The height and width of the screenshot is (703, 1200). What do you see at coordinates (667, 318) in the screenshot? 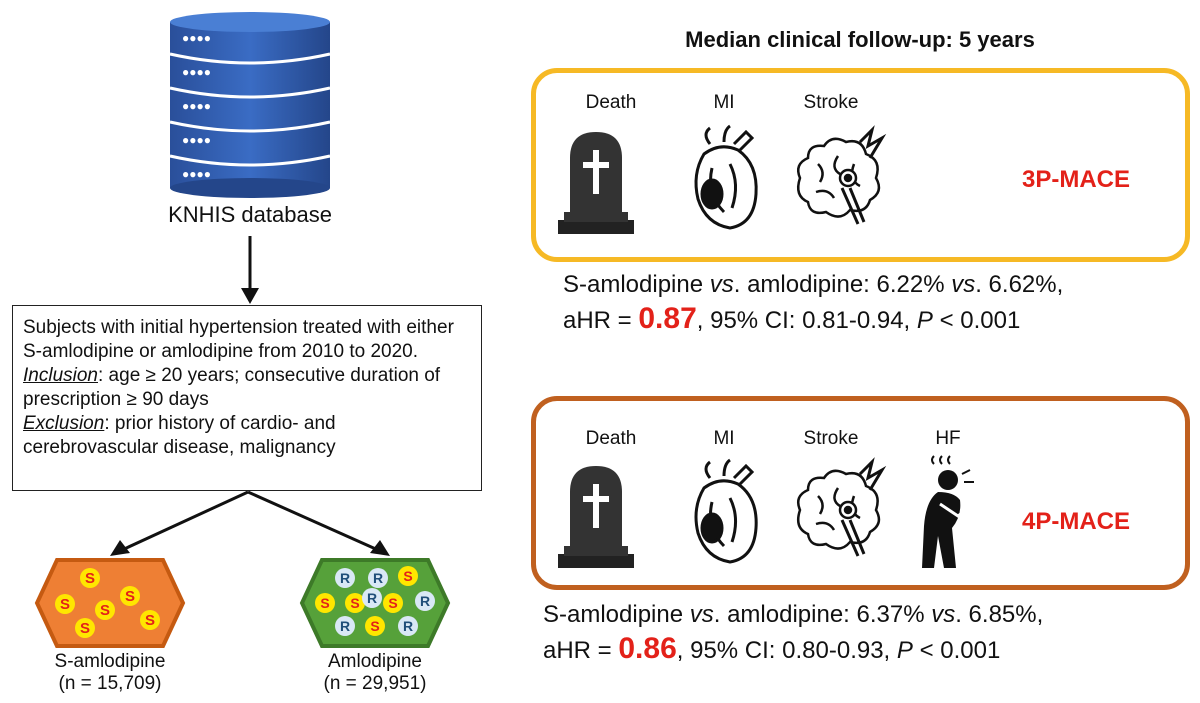
I see `hazard-ratio: 0.87` at bounding box center [667, 318].